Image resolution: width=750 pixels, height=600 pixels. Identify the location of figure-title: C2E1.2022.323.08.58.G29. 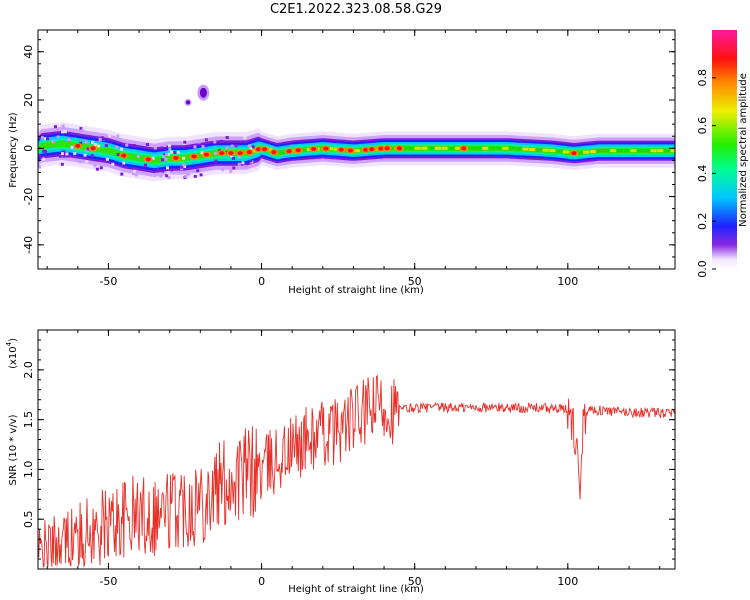
(356, 9).